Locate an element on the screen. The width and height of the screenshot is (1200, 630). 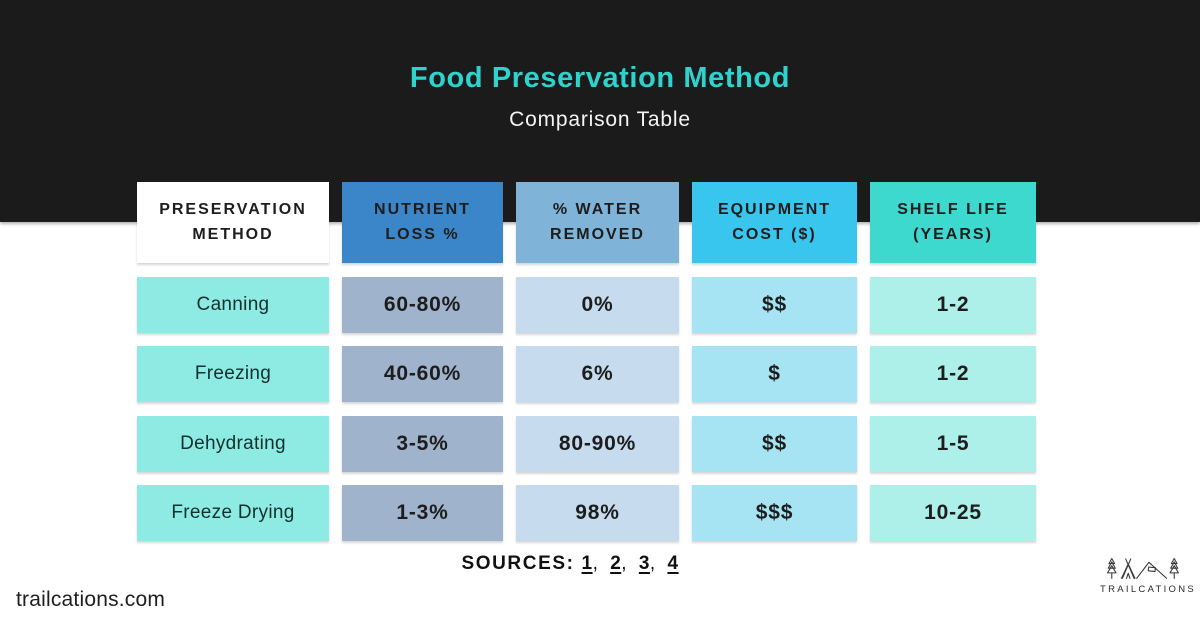
brand-name: TRAILCATIONS is located at coordinates (1148, 589).